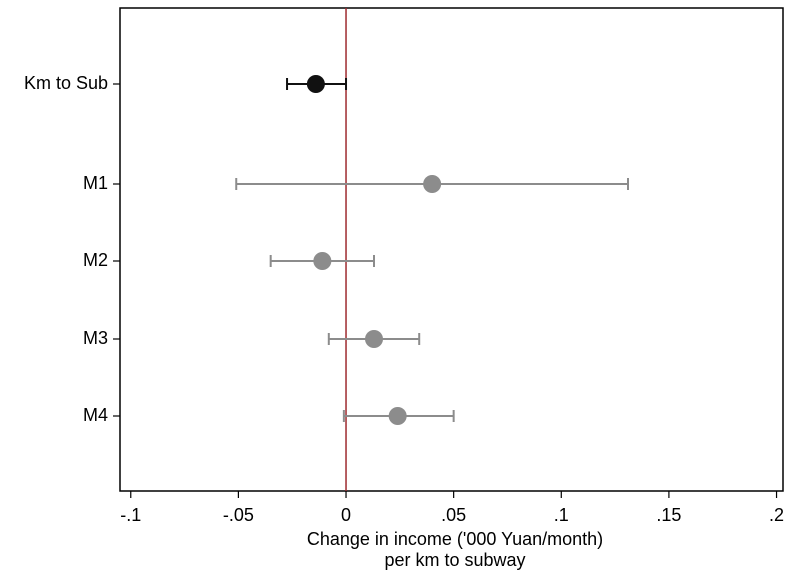 This screenshot has height=571, width=785. Describe the element at coordinates (454, 560) in the screenshot. I see `x-axis-label: per km to subway` at that location.